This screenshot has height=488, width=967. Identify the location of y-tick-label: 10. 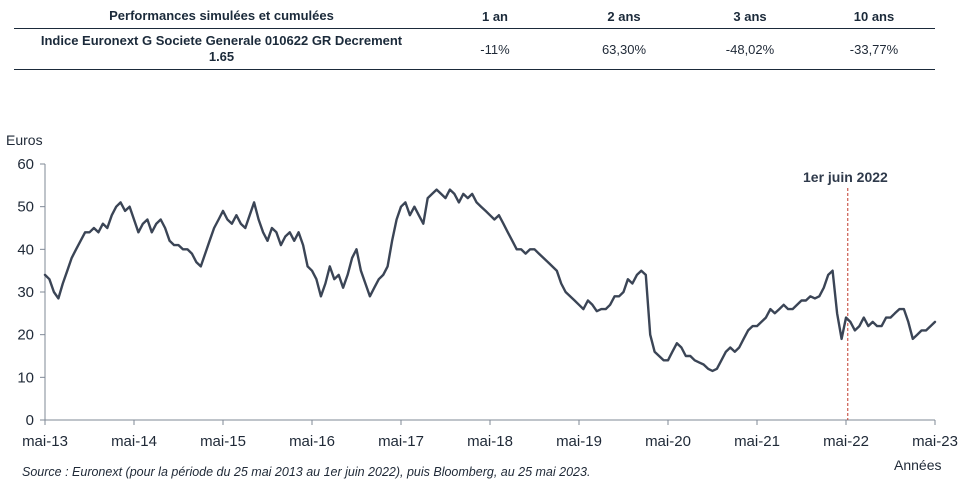
(25, 377).